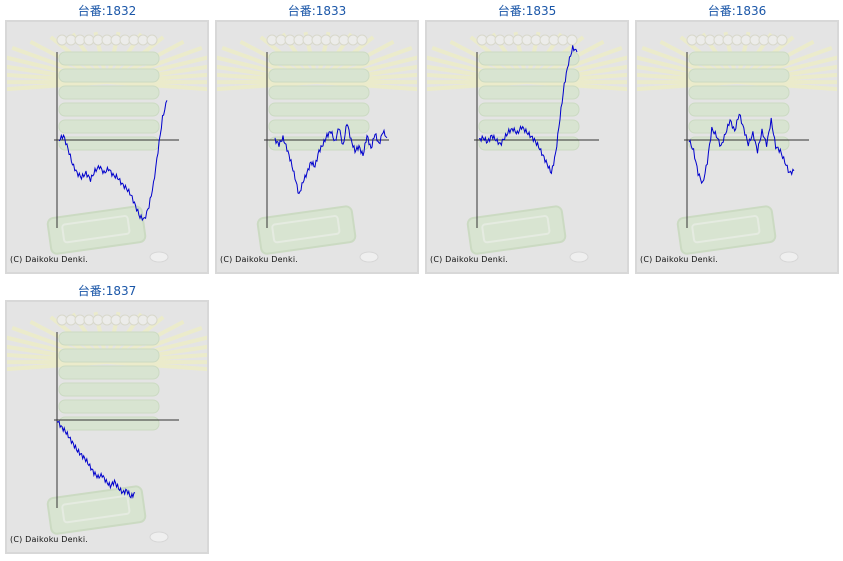  I want to click on machine-card-1836: 台番:1836 (C) Daikoku Denki., so click(737, 138).